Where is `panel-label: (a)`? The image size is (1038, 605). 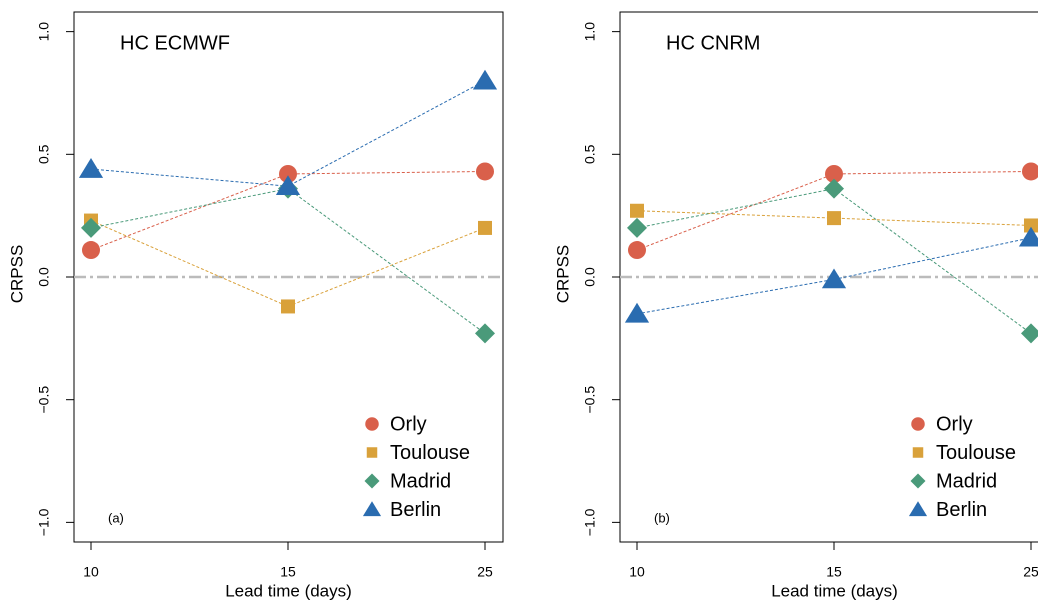
panel-label: (a) is located at coordinates (116, 517).